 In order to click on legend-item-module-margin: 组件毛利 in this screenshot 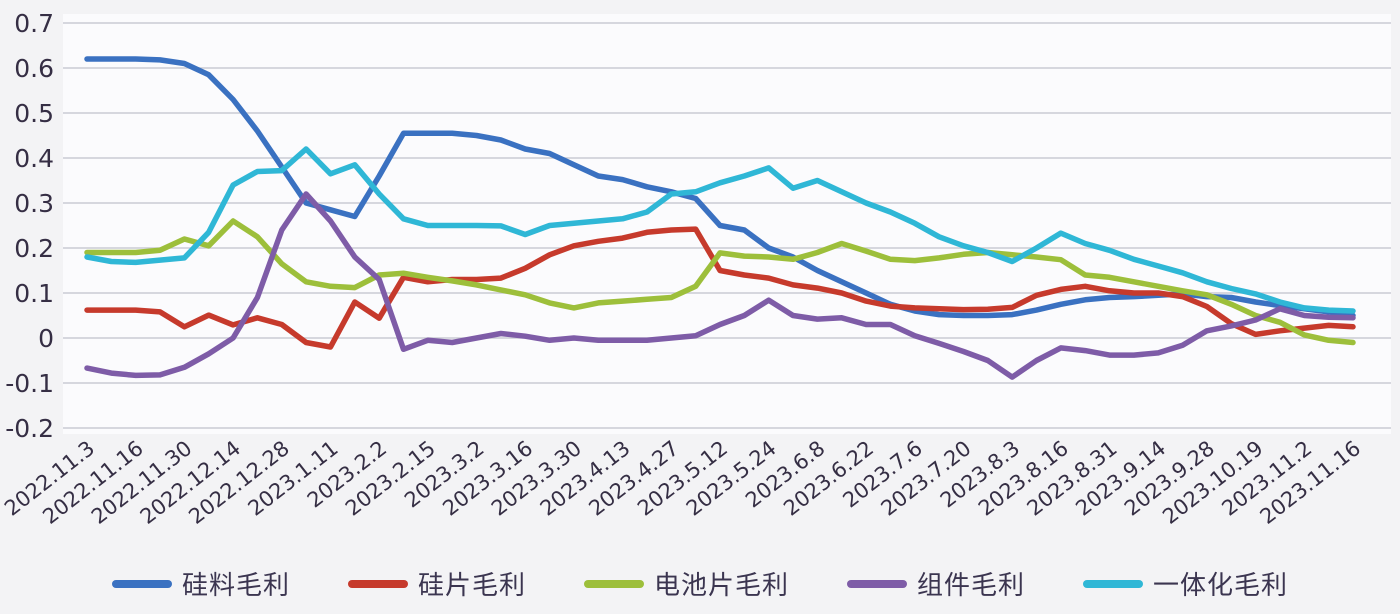, I will do `click(936, 583)`.